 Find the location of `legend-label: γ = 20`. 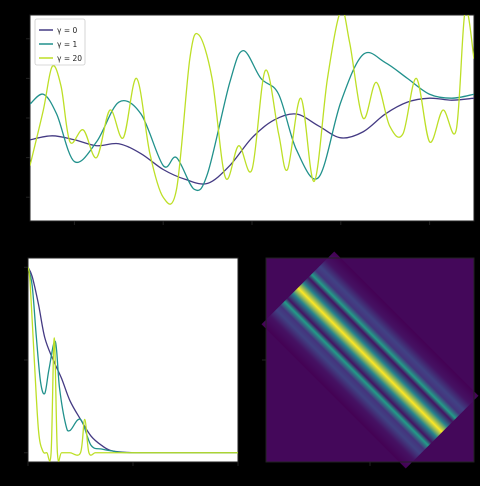

legend-label: γ = 20 is located at coordinates (69, 58).